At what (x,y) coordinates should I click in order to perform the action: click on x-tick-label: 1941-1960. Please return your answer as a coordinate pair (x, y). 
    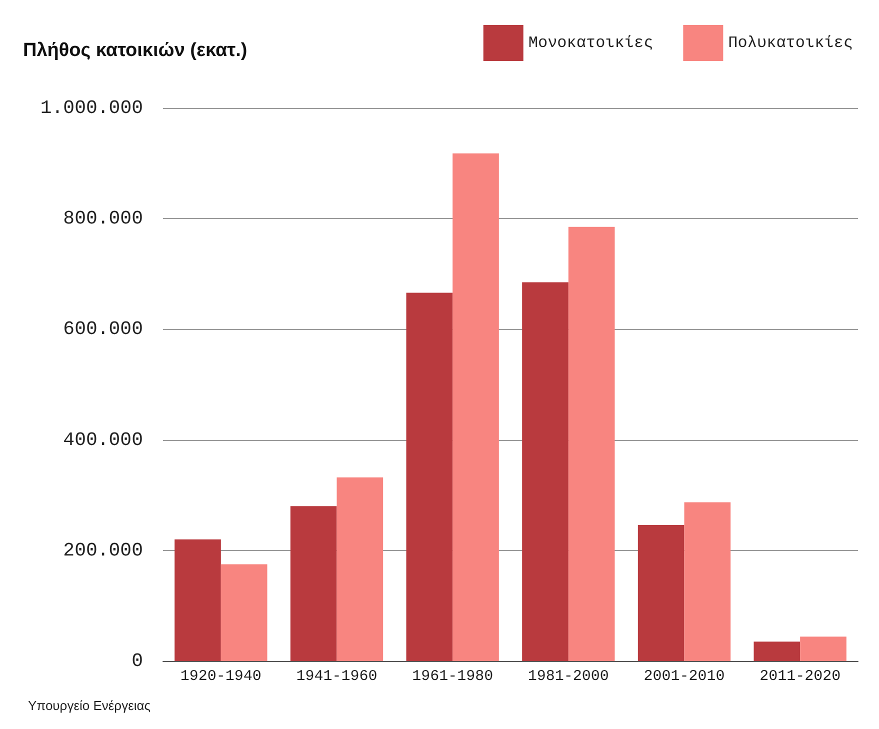
    Looking at the image, I should click on (337, 676).